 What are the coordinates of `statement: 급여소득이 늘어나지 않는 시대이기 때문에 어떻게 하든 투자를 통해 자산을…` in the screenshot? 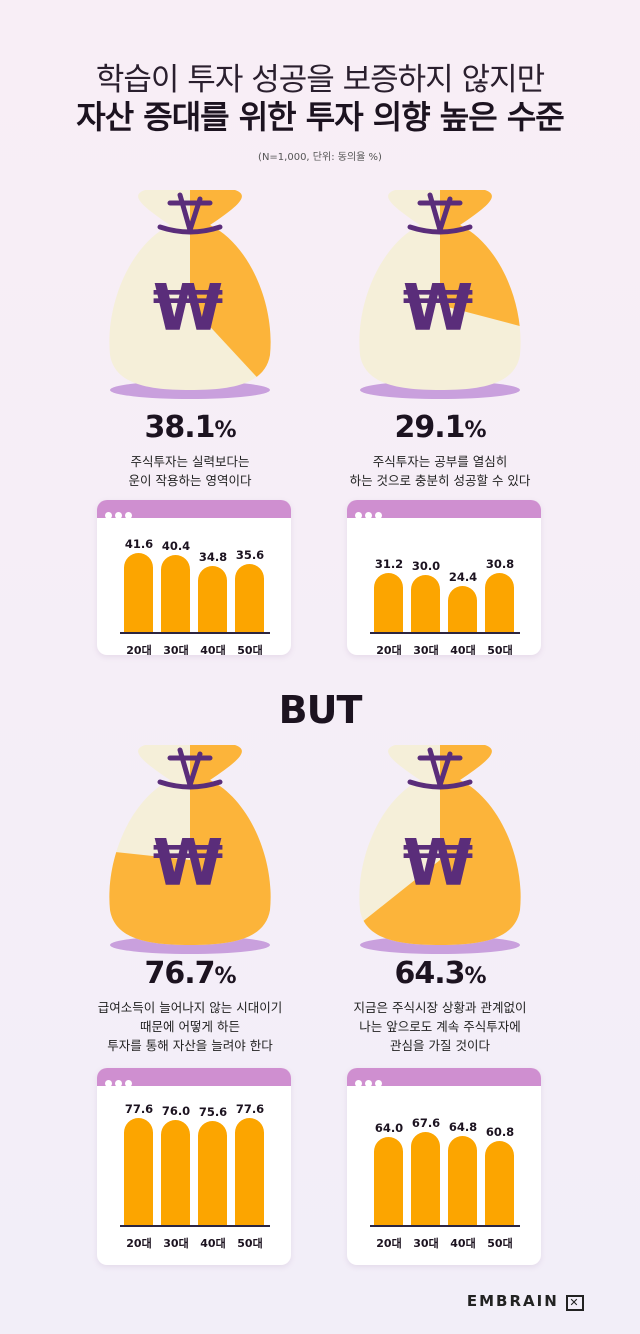 It's located at (190, 1026).